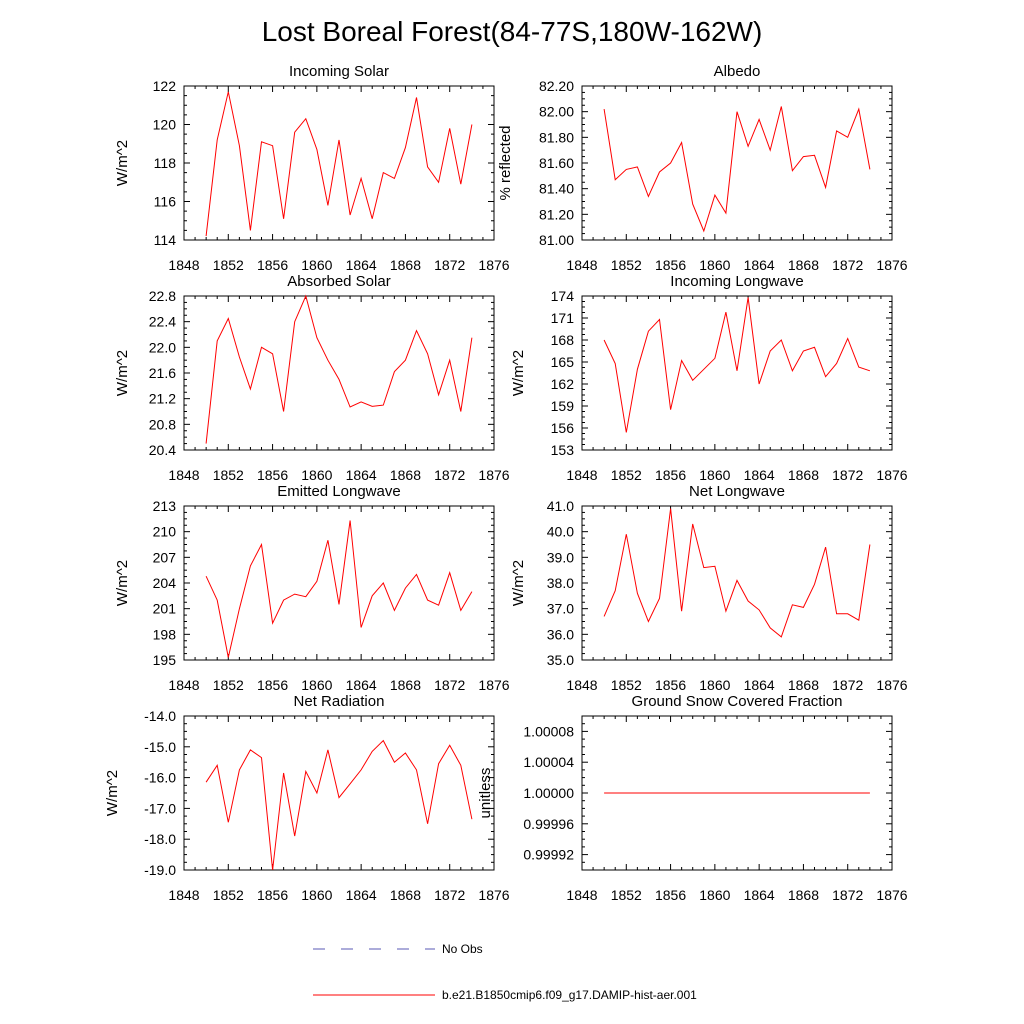 This screenshot has width=1024, height=1024. Describe the element at coordinates (560, 660) in the screenshot. I see `y-tick-label: 35.0` at that location.